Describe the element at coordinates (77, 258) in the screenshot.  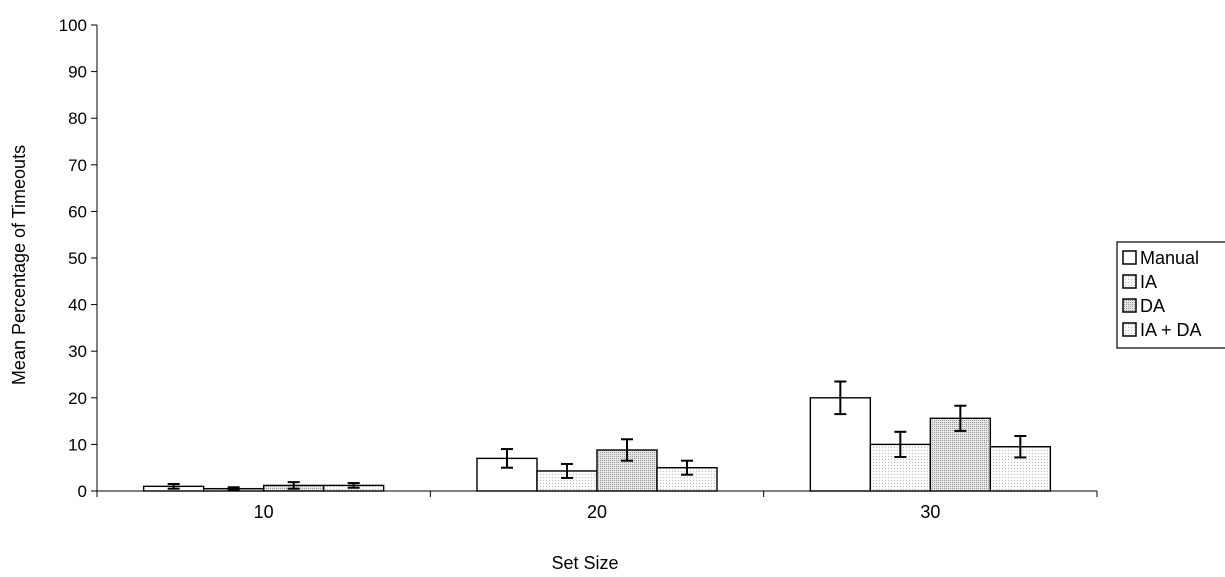
I see `y-tick-label: 50` at that location.